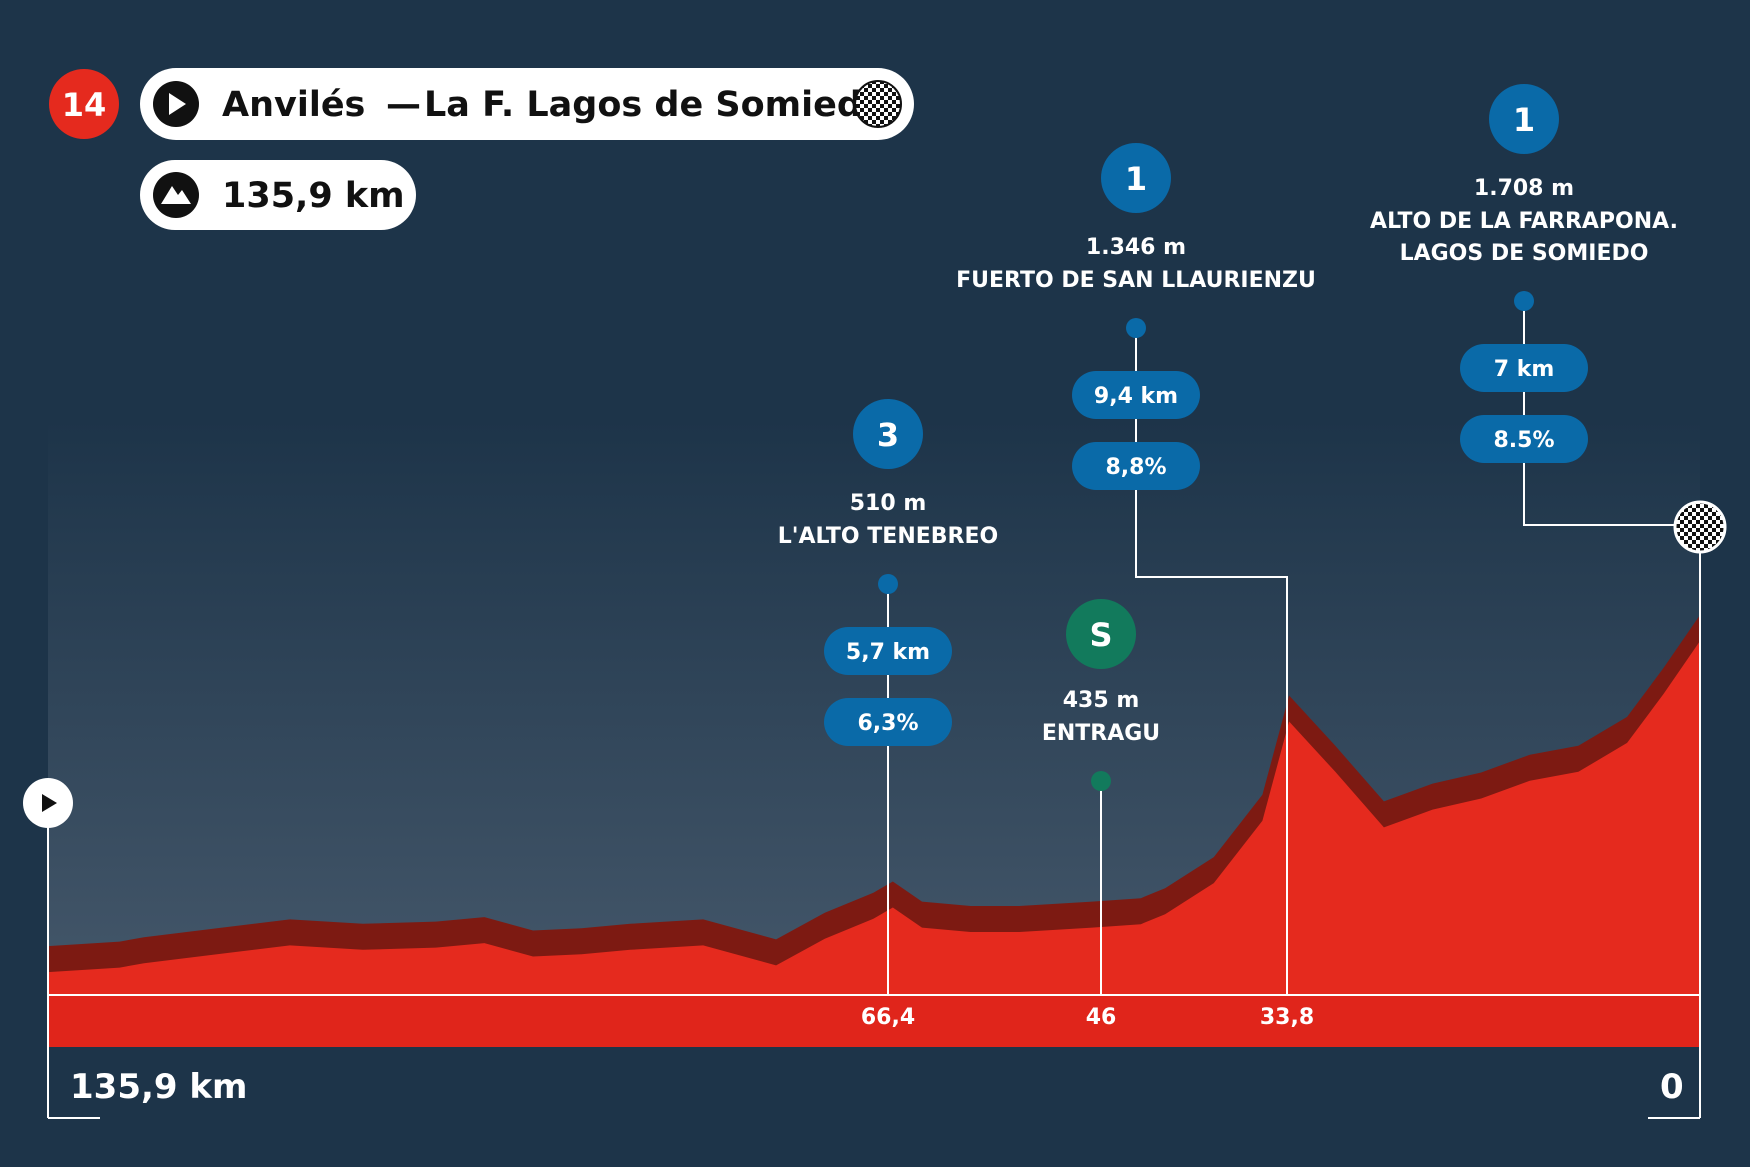  Describe the element at coordinates (655, 105) in the screenshot. I see `route-finish: La F. Lagos de Somiedo` at that location.